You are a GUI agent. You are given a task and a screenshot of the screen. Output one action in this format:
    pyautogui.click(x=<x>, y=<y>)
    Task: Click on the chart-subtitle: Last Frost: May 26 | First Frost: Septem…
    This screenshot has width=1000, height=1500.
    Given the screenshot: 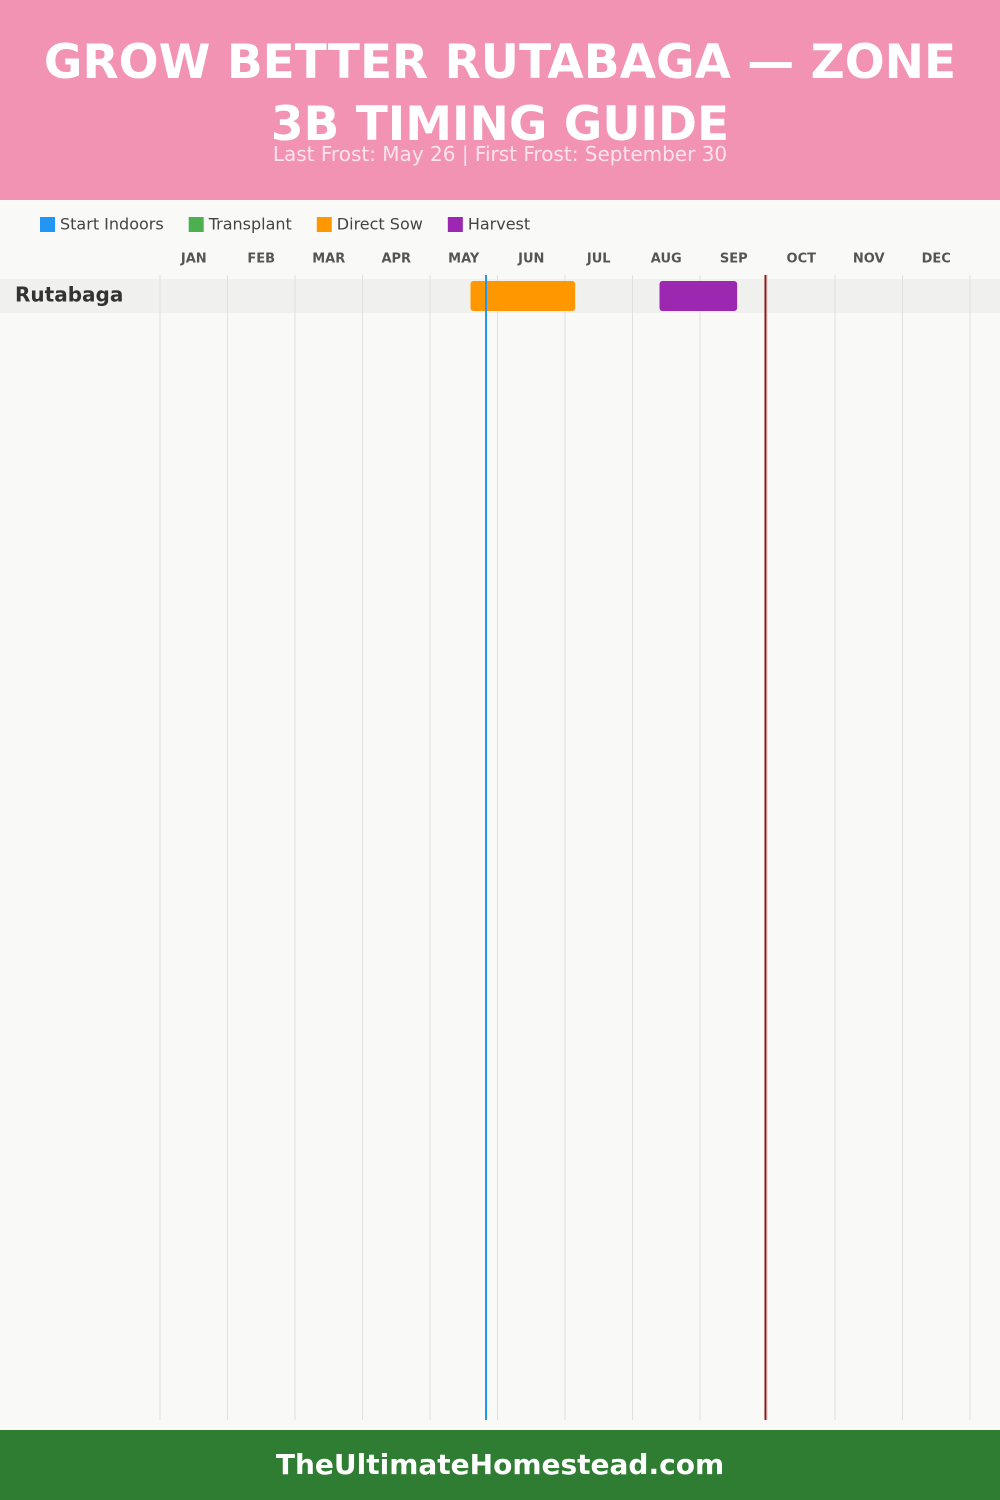 What is the action you would take?
    pyautogui.click(x=500, y=154)
    